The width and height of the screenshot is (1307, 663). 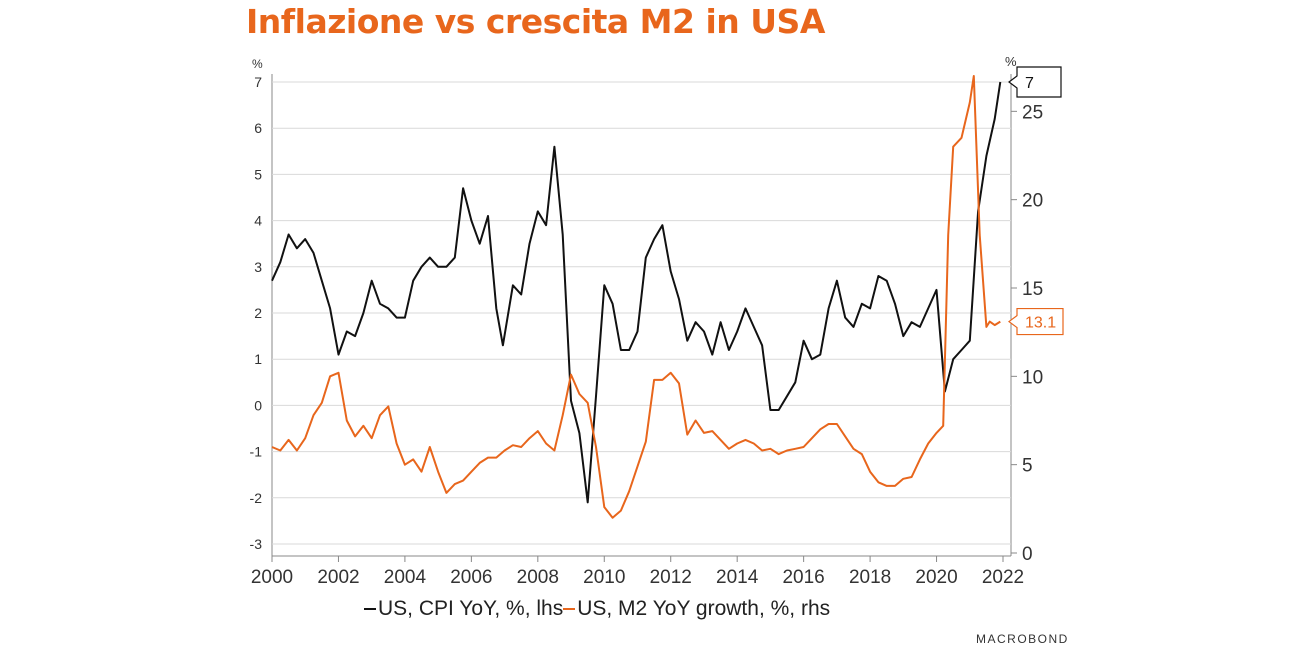 What do you see at coordinates (671, 577) in the screenshot?
I see `x-tick-label: 2012` at bounding box center [671, 577].